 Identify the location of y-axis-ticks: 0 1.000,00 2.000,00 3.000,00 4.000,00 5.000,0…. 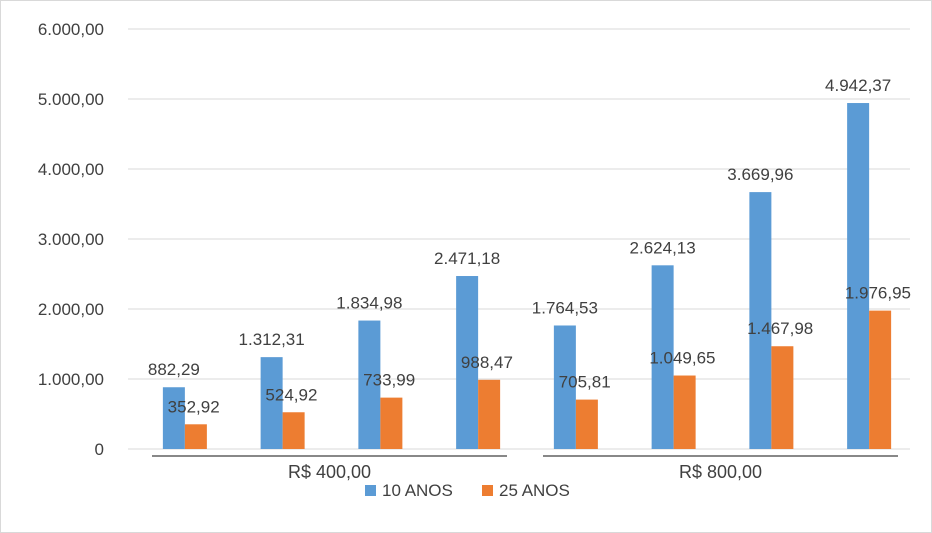
(71, 239).